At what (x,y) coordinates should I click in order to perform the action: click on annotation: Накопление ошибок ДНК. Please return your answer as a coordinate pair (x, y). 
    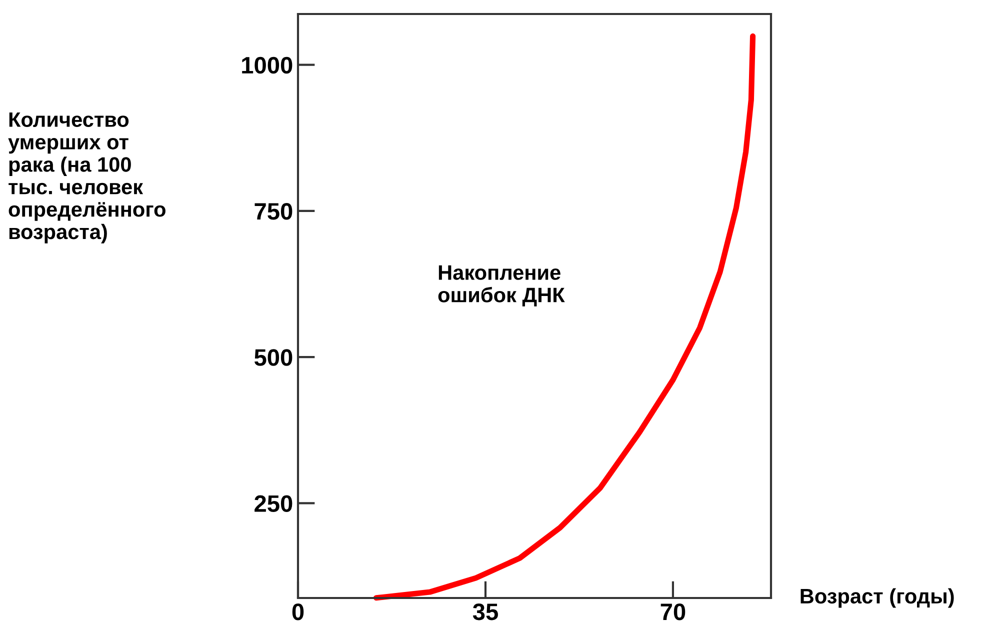
    Looking at the image, I should click on (501, 285).